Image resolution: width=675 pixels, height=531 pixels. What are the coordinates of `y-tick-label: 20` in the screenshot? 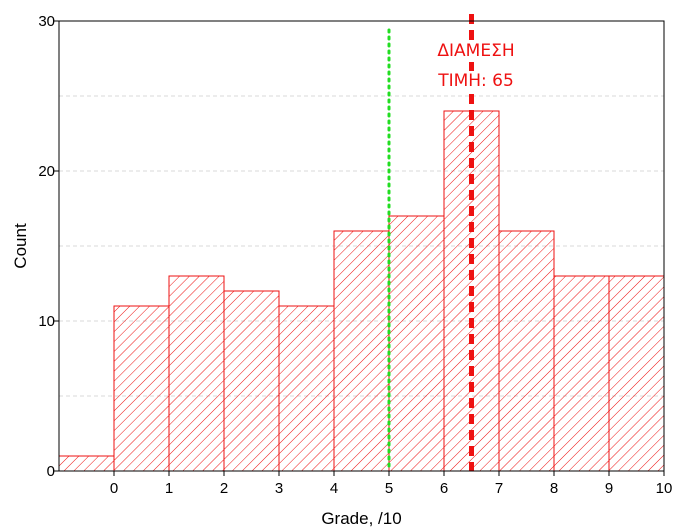 It's located at (46, 171).